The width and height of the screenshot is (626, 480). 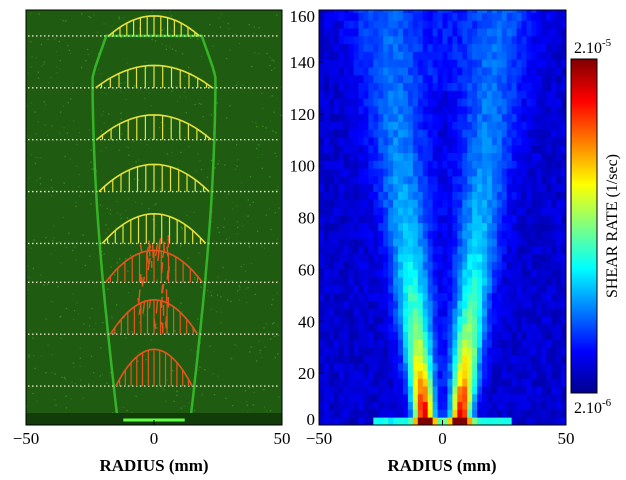 I want to click on core-vector, so click(x=164, y=249).